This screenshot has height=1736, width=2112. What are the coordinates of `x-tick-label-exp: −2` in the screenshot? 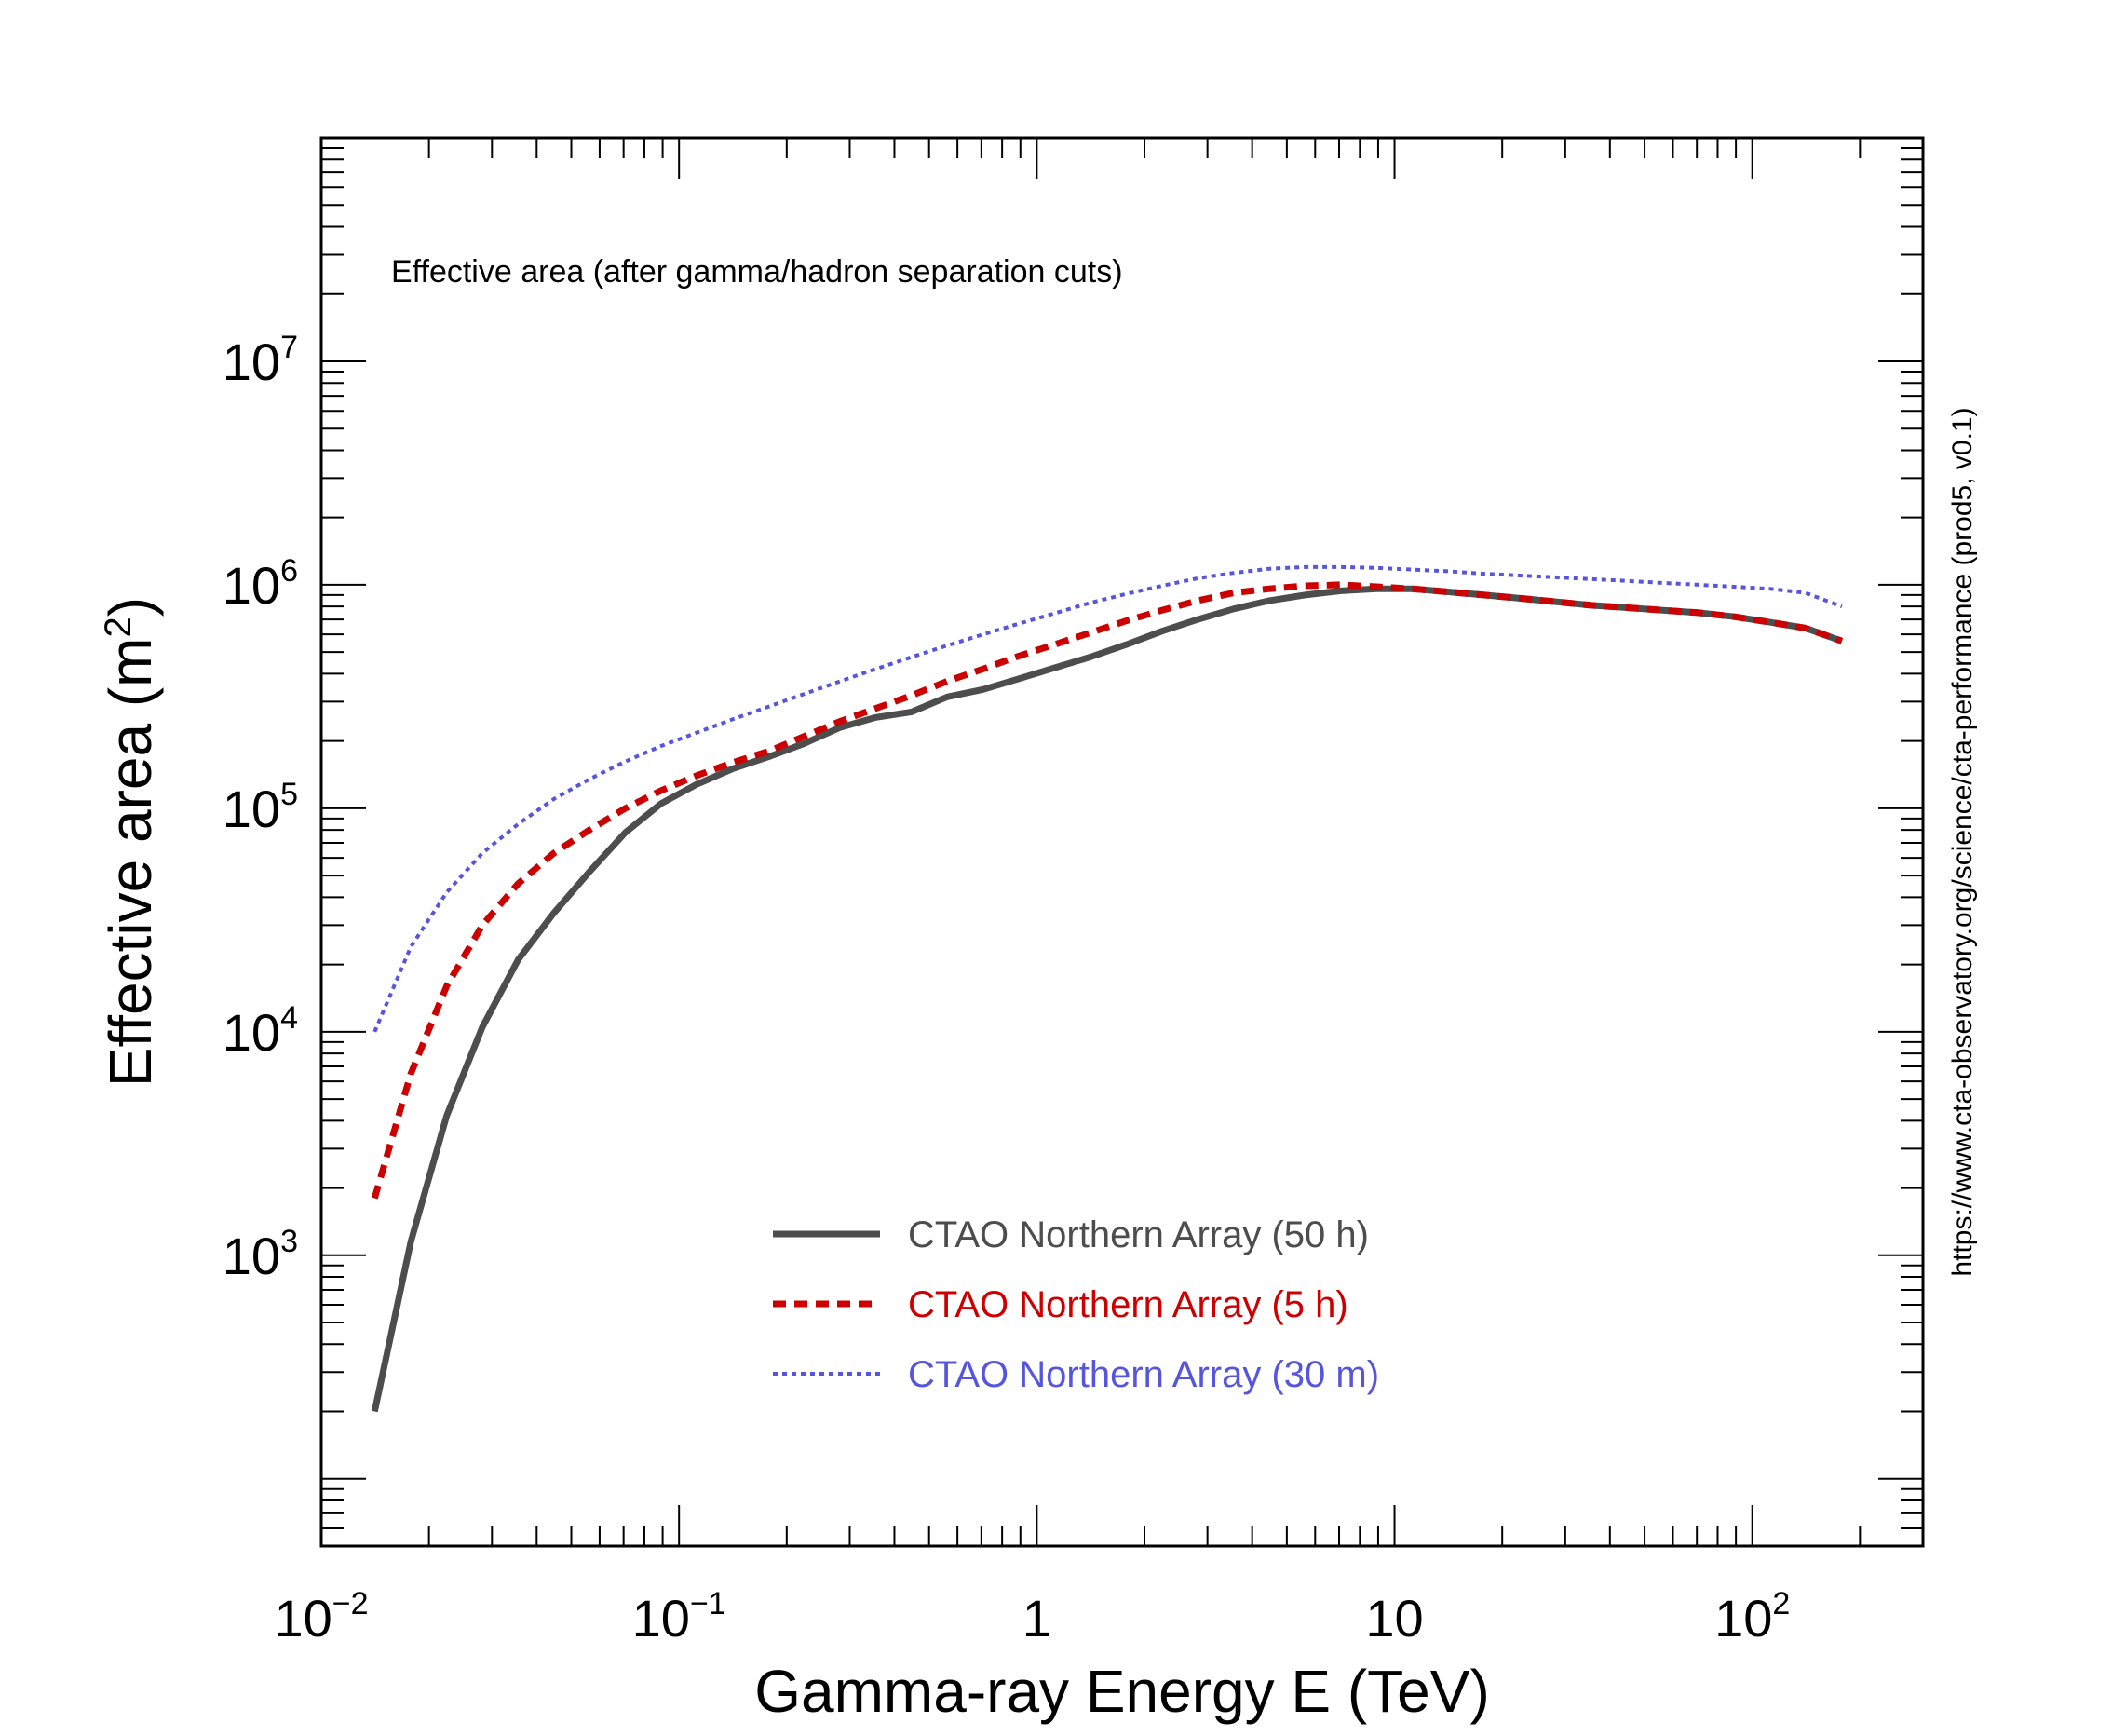 It's located at (350, 1603).